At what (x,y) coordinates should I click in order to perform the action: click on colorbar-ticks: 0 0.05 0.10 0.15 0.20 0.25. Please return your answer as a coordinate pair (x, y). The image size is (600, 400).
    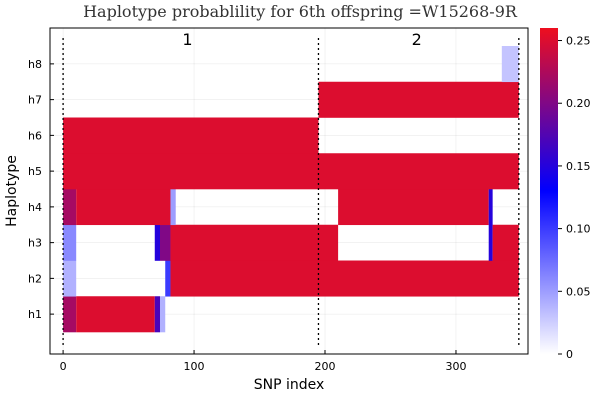
    Looking at the image, I should click on (574, 198).